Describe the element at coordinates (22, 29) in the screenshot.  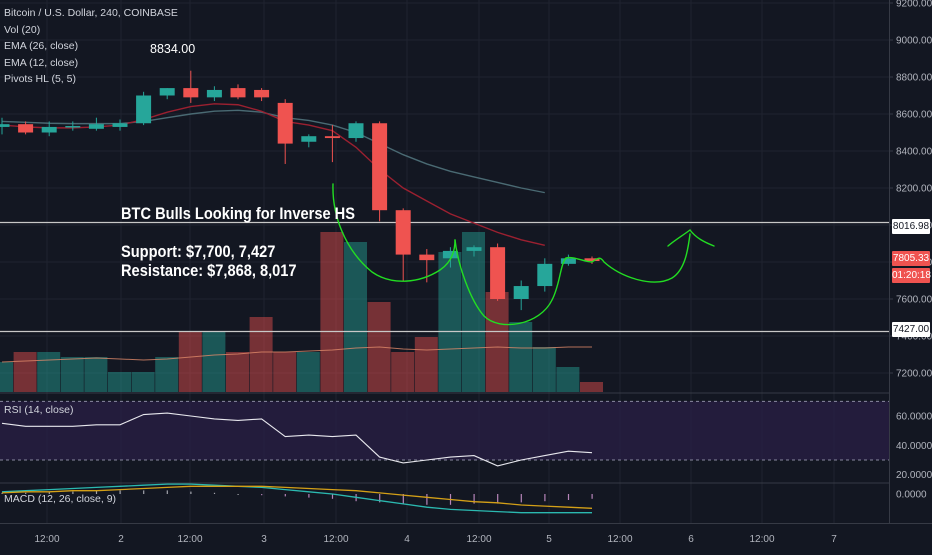
I see `indicator-volume: Vol (20)` at that location.